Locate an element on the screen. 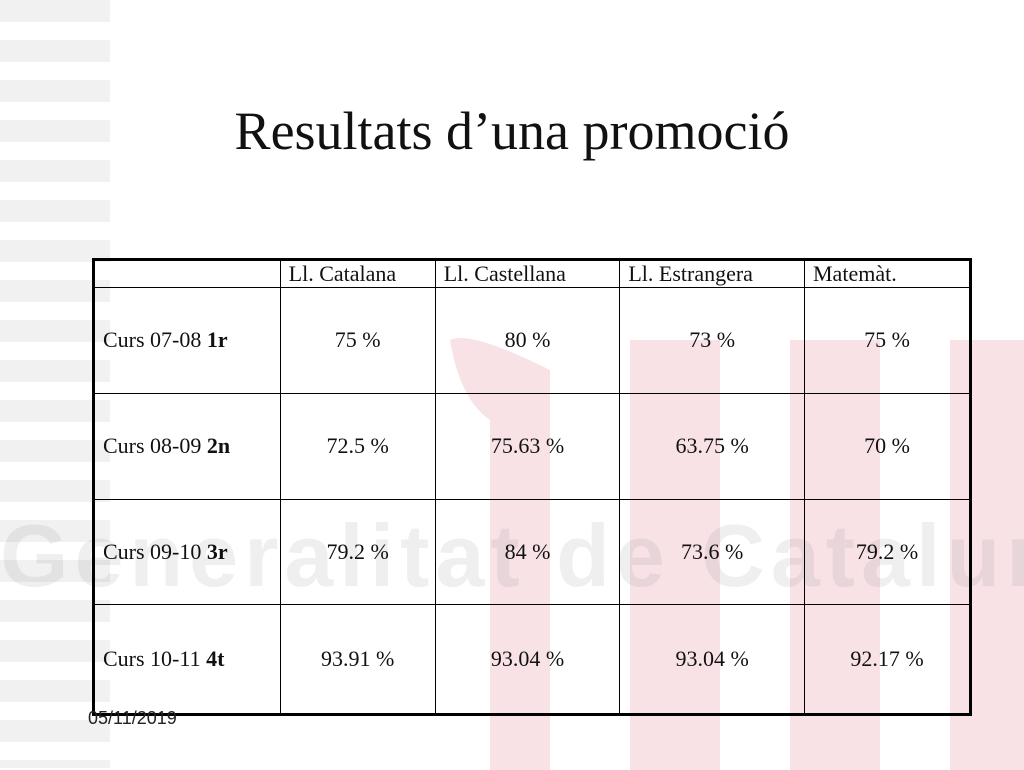 The height and width of the screenshot is (770, 1024). row-label-text: Curs 07-08 is located at coordinates (155, 340).